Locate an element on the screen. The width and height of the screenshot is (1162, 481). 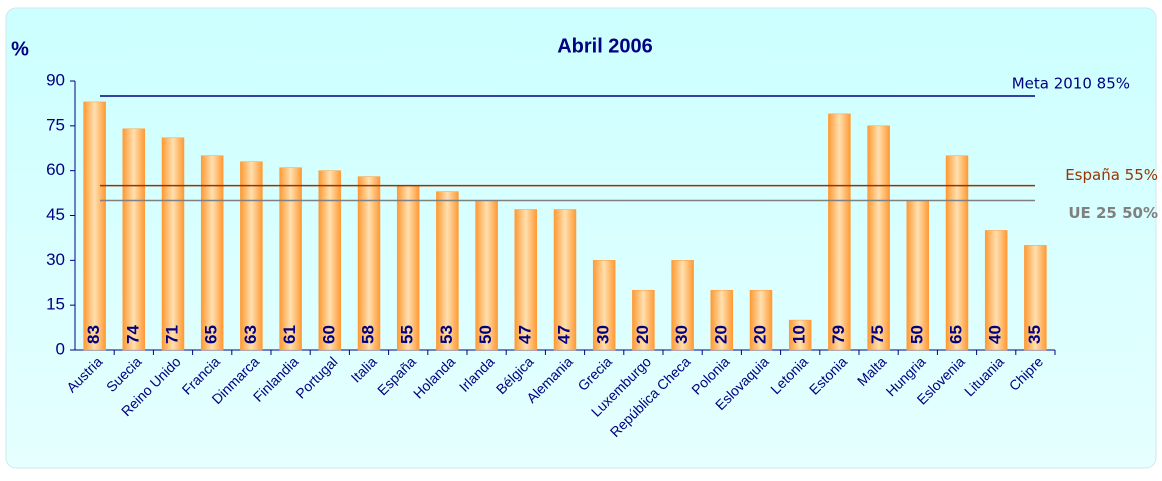
chart-title: Abril 2006 is located at coordinates (605, 46).